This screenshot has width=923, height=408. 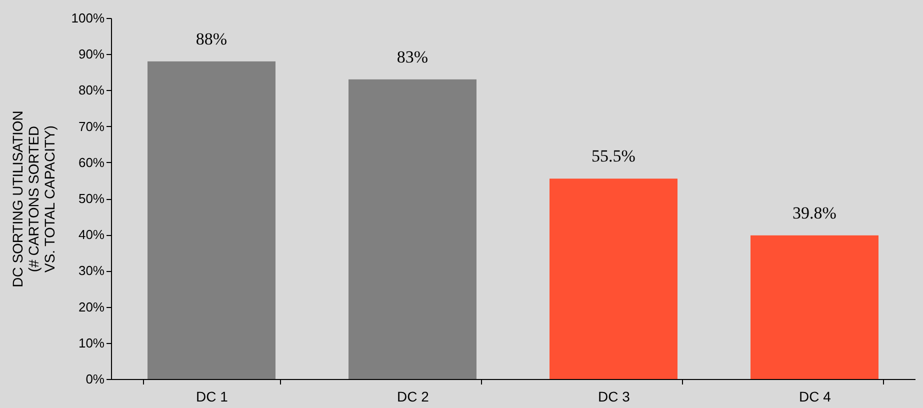 I want to click on y-tick-label: 20%, so click(x=91, y=306).